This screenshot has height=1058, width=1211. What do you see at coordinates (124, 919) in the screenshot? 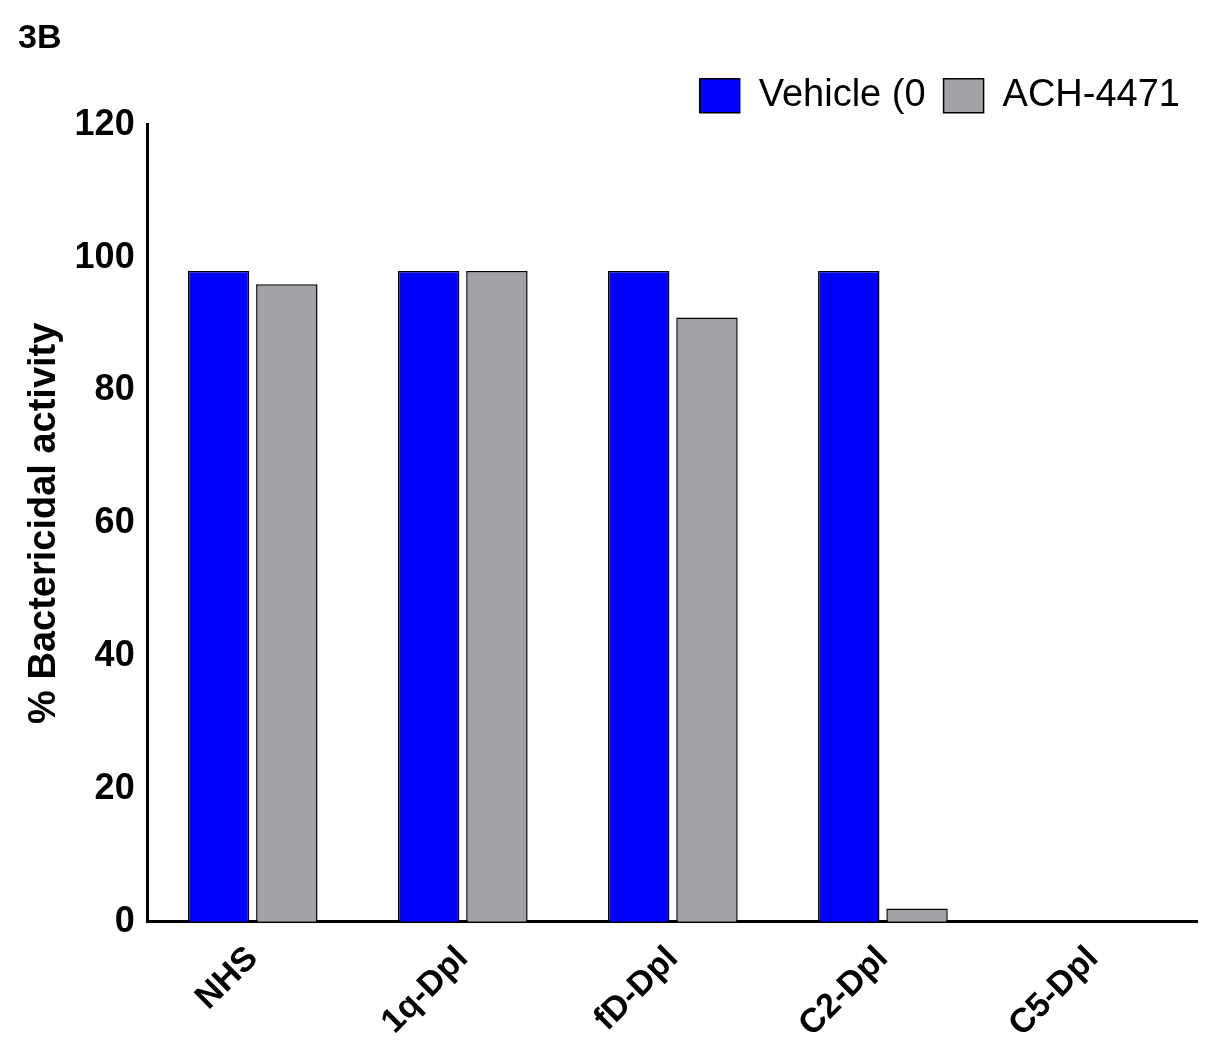
I see `y-tick-label: 0` at bounding box center [124, 919].